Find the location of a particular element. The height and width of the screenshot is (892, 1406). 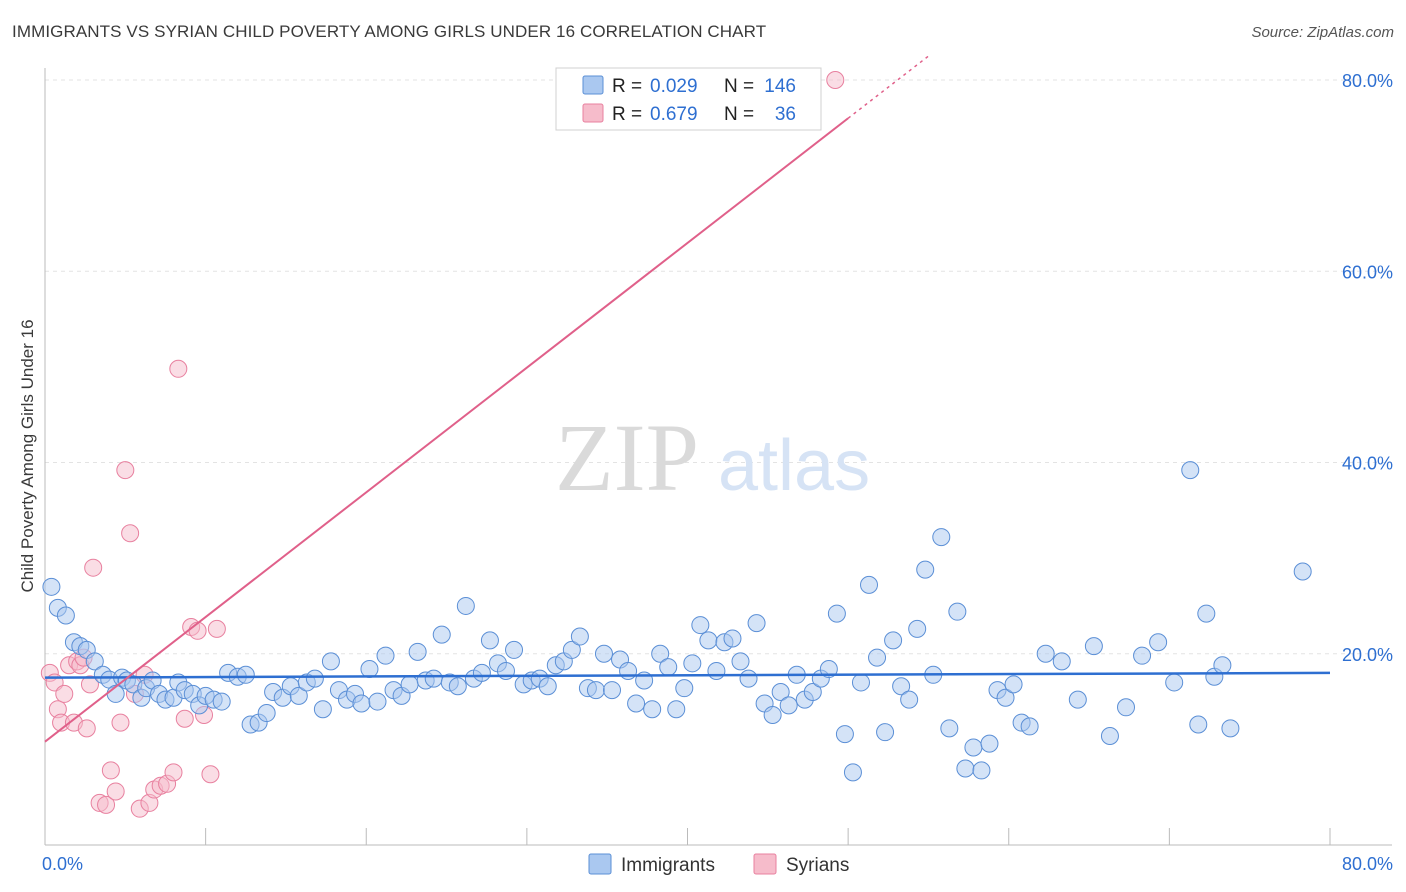

legend-syrians-label: Syrians is located at coordinates (817, 865).